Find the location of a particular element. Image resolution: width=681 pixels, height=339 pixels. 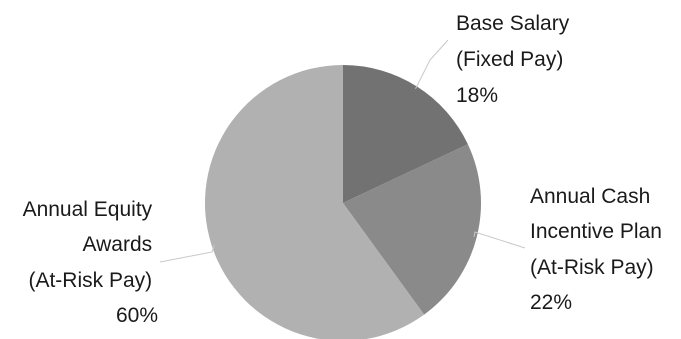

slice-label-line: Annual Cash is located at coordinates (590, 196).